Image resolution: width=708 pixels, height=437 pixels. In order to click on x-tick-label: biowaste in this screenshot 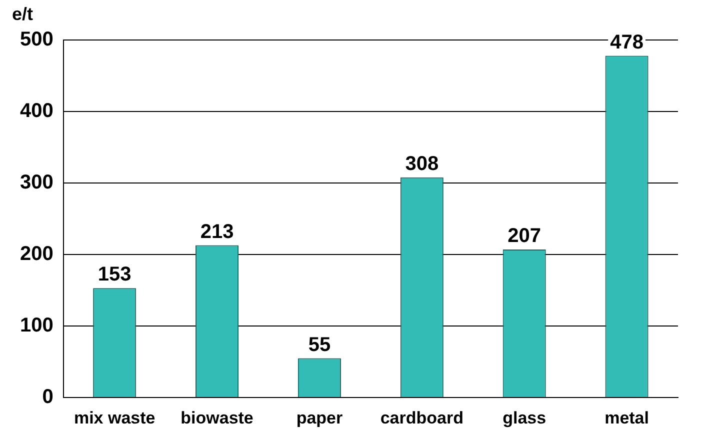, I will do `click(217, 418)`.